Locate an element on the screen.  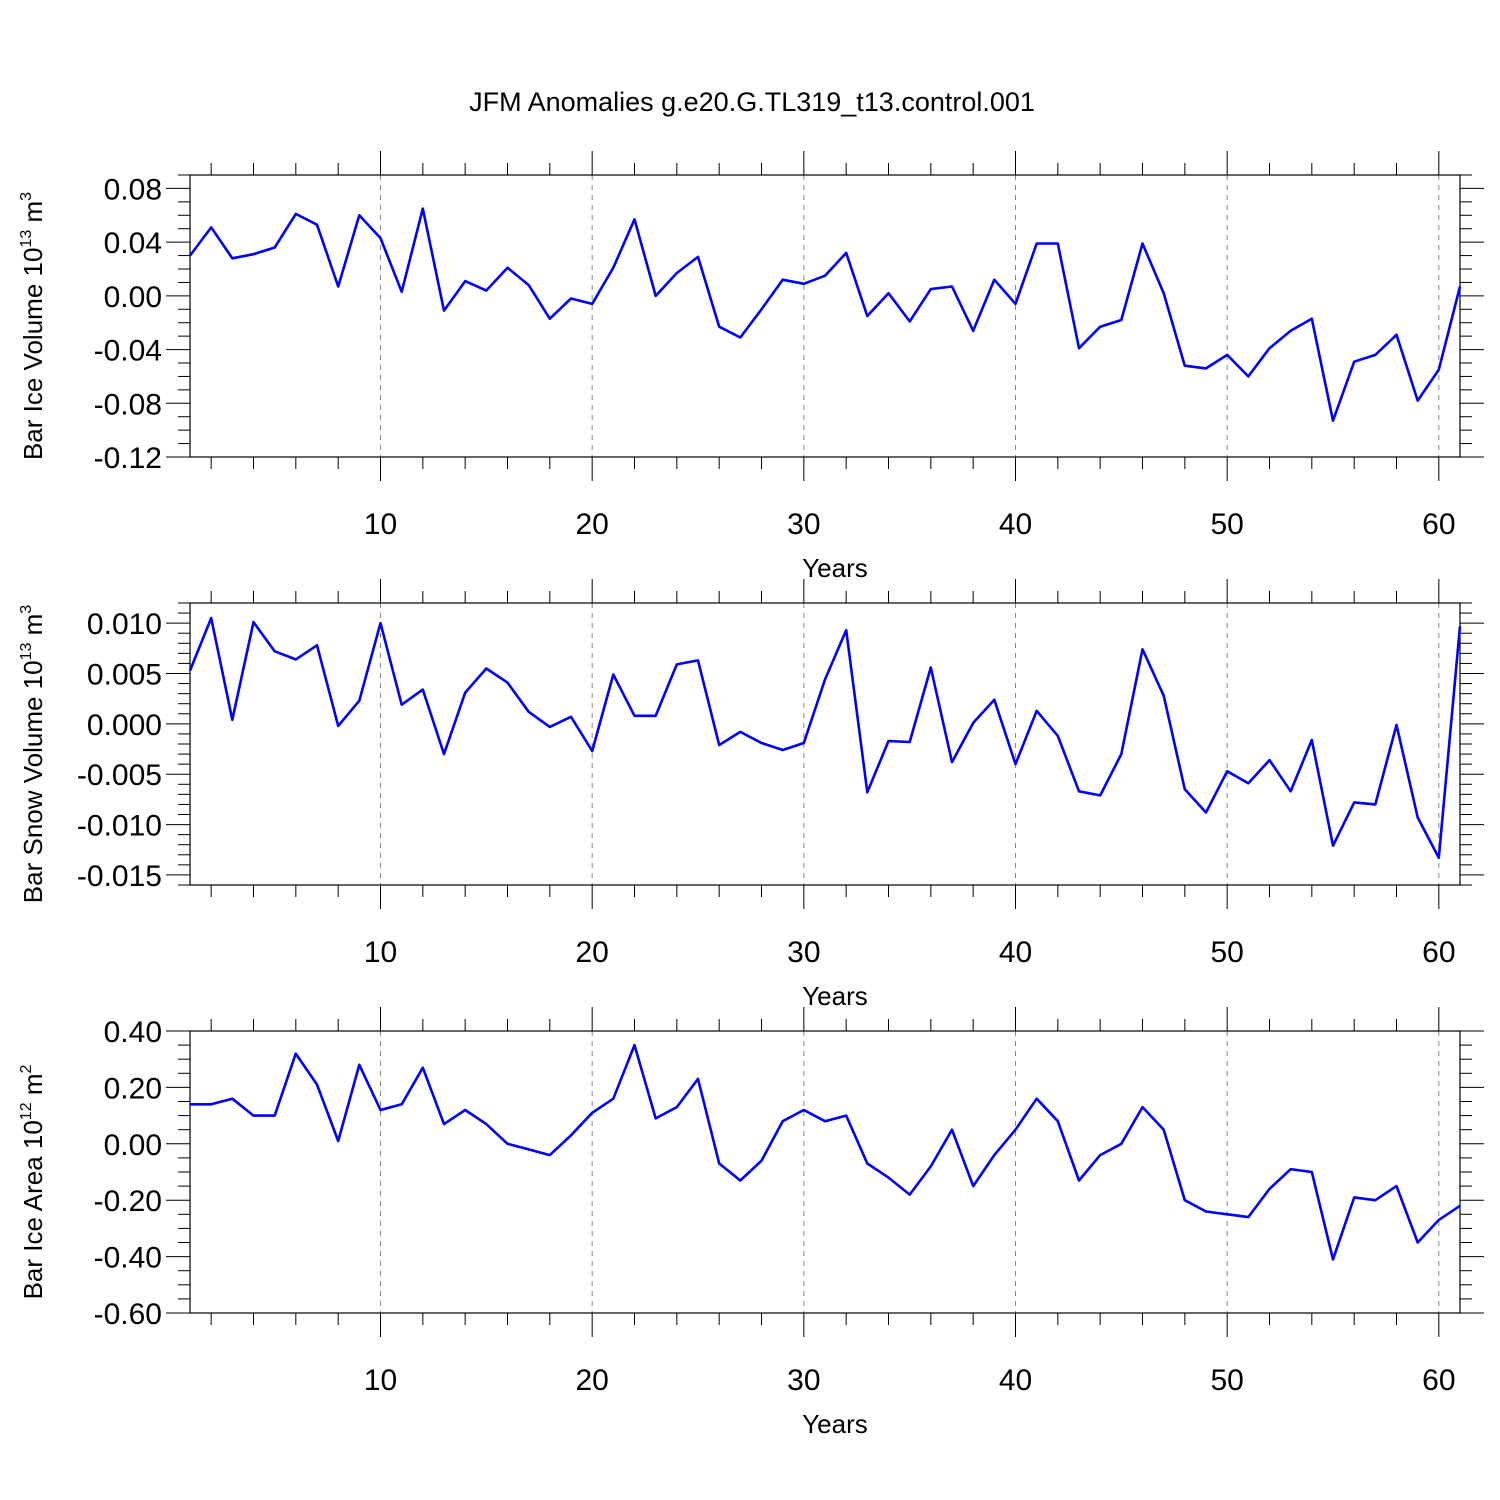
y-tick-label: -0.08 is located at coordinates (128, 404).